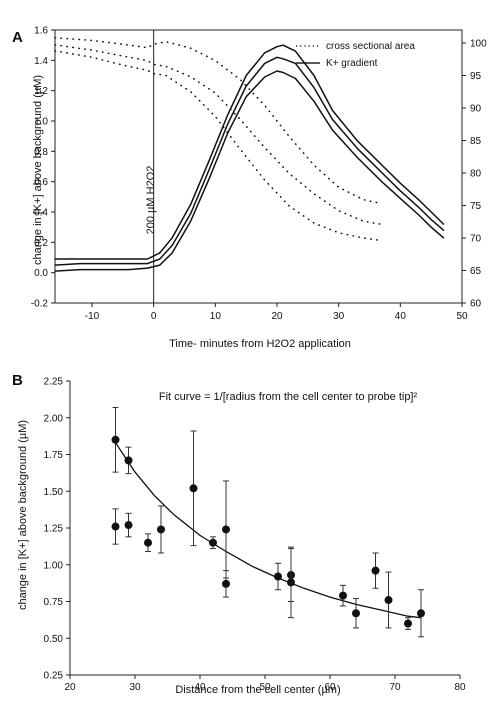 This screenshot has height=702, width=503. I want to click on panel-a-xlabel: Time- minutes from H2O2 application, so click(260, 344).